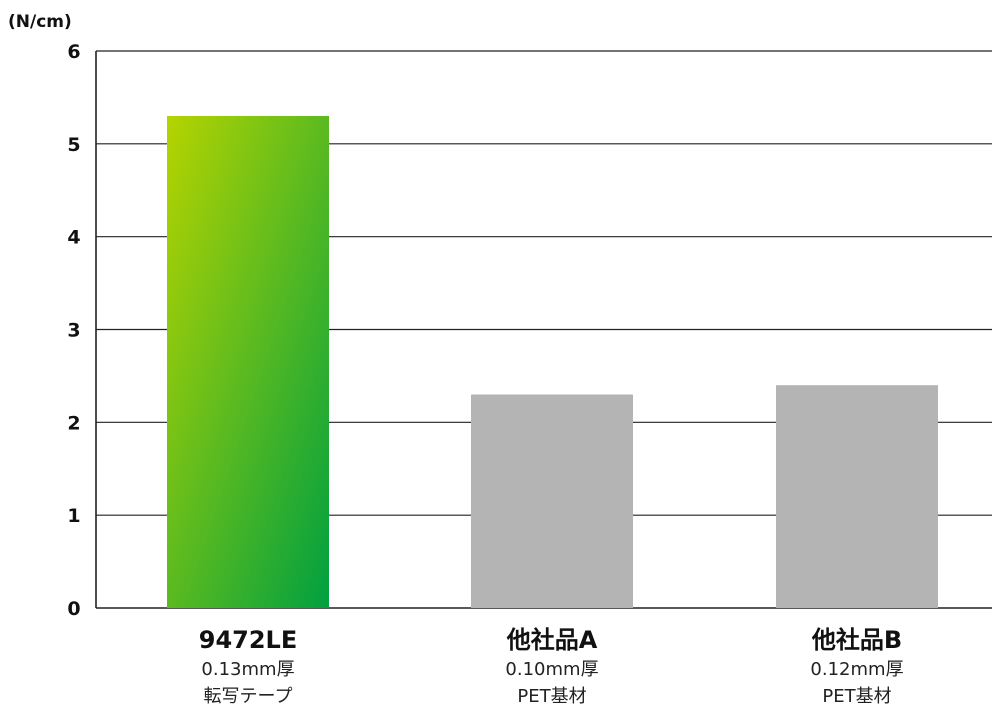 This screenshot has width=992, height=708. What do you see at coordinates (551, 669) in the screenshot?
I see `category-thickness-label: 0.10mm厚` at bounding box center [551, 669].